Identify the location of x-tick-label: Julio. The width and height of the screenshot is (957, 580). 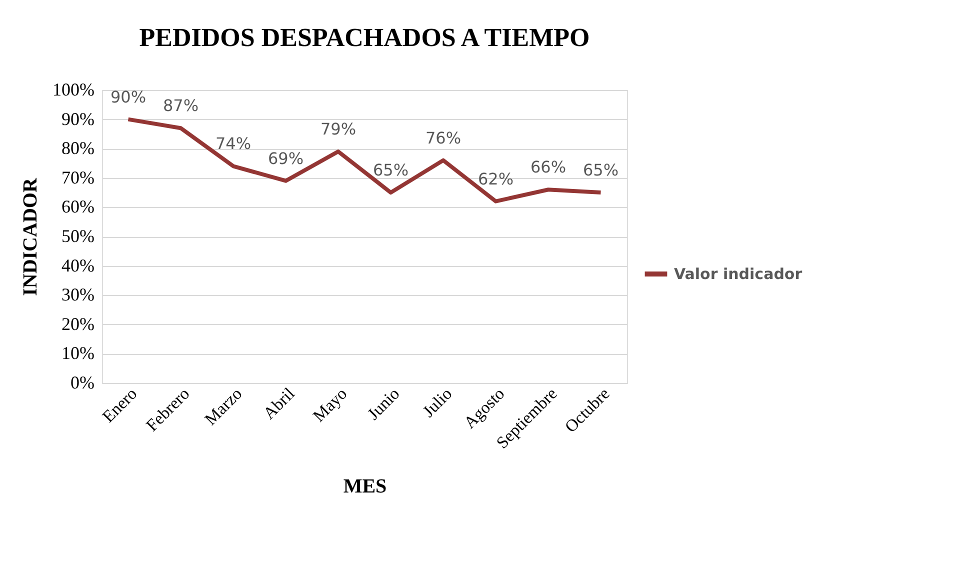
(437, 402).